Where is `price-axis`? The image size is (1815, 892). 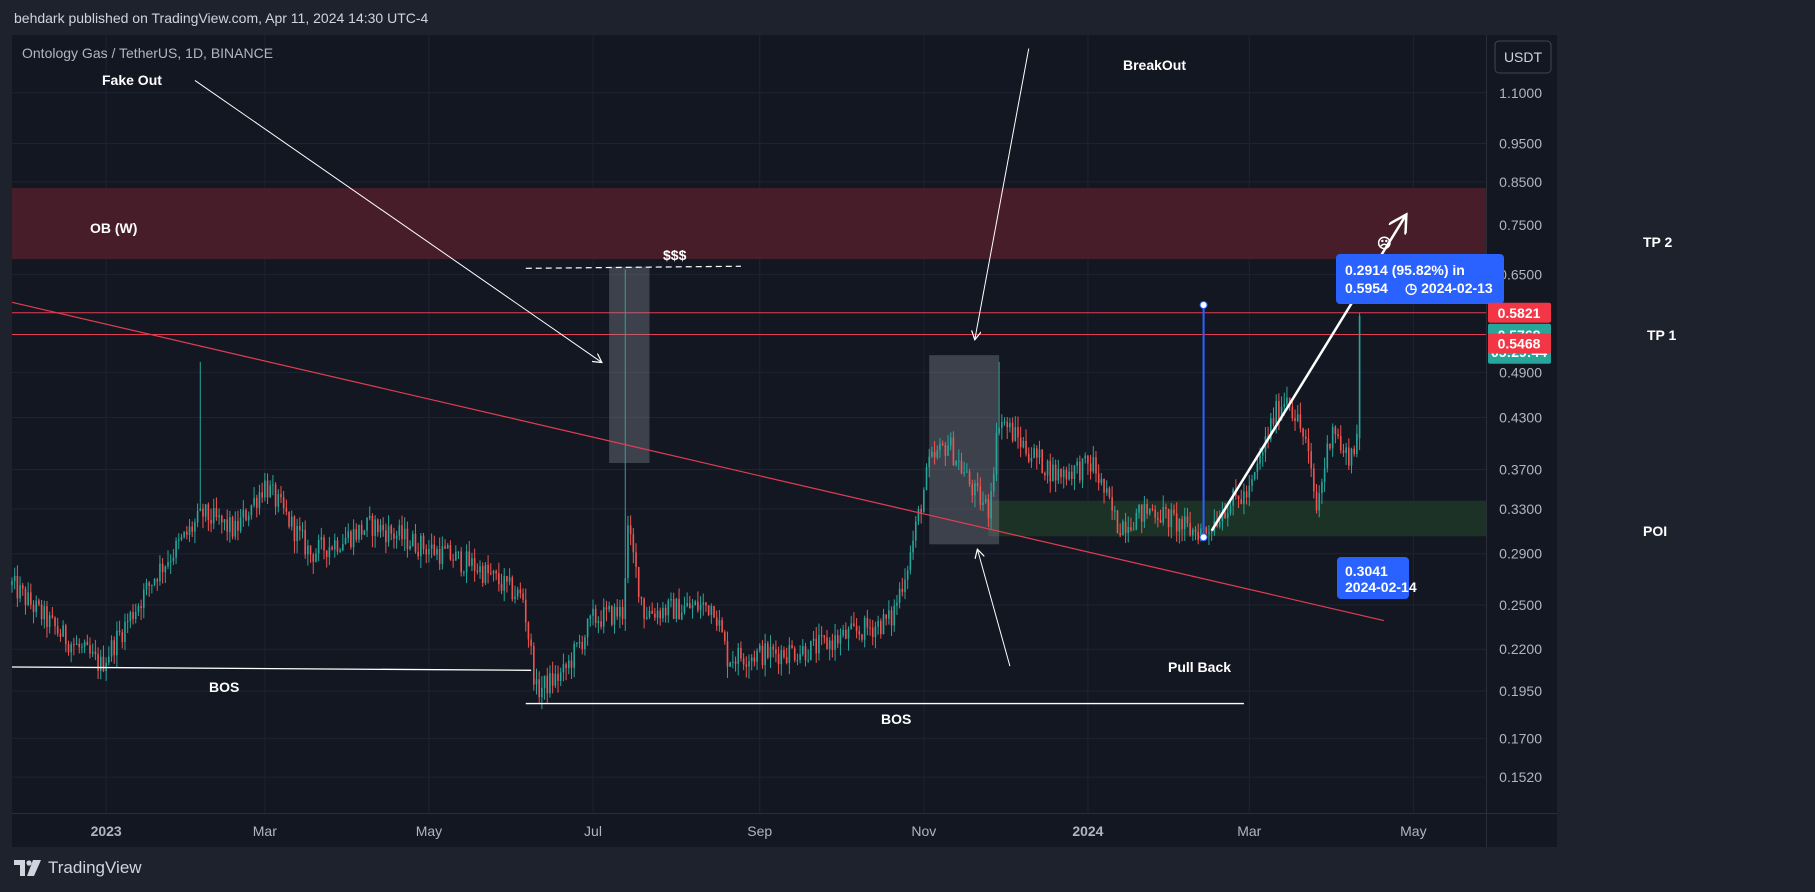 price-axis is located at coordinates (1522, 424).